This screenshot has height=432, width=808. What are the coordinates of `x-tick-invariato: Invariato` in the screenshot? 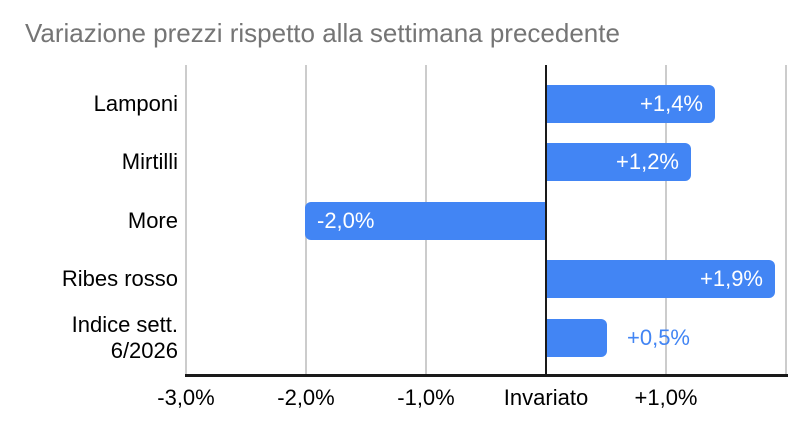 It's located at (546, 397).